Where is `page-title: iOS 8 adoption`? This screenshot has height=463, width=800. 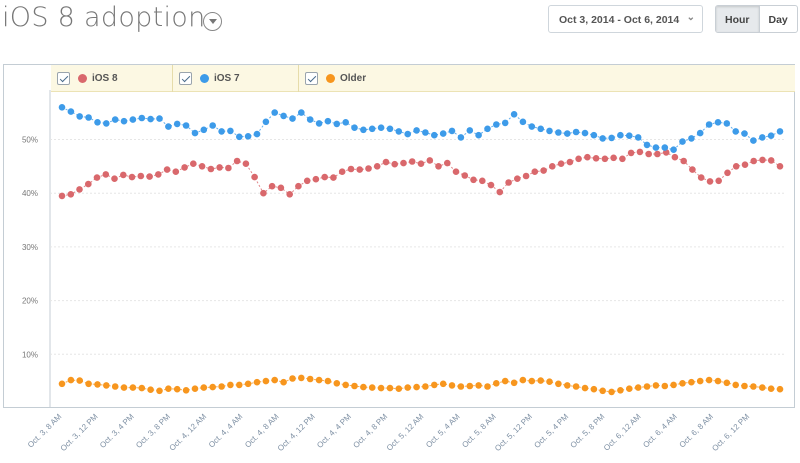 page-title: iOS 8 adoption is located at coordinates (104, 17).